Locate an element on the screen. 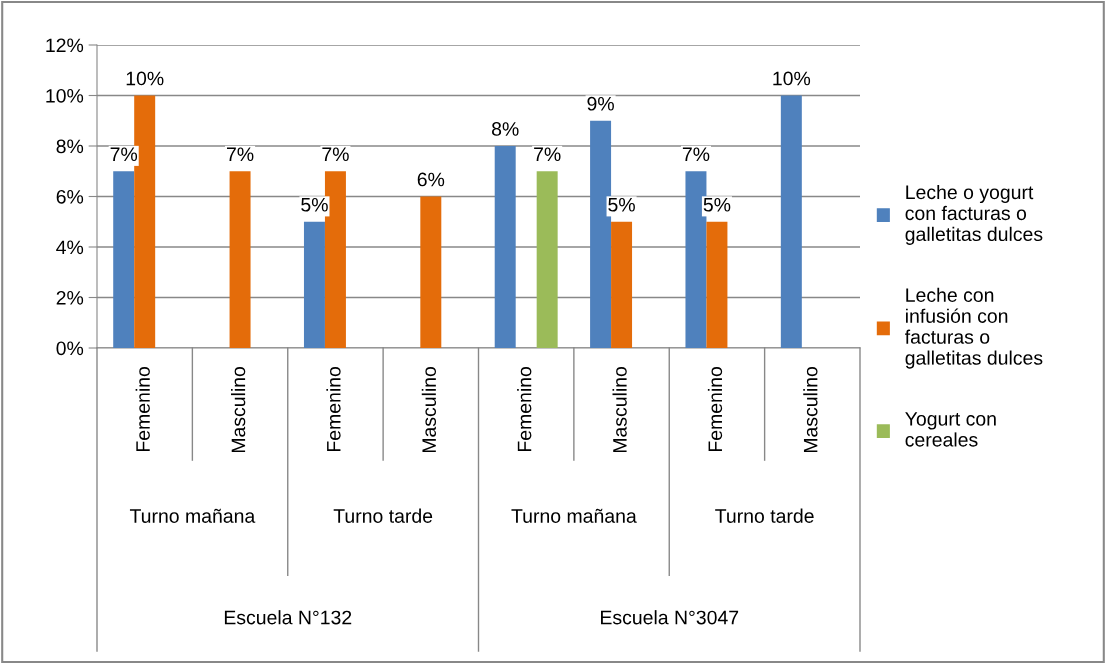  legend-label: Leche o yogurt con facturas o galletitas dulces is located at coordinates (974, 214).